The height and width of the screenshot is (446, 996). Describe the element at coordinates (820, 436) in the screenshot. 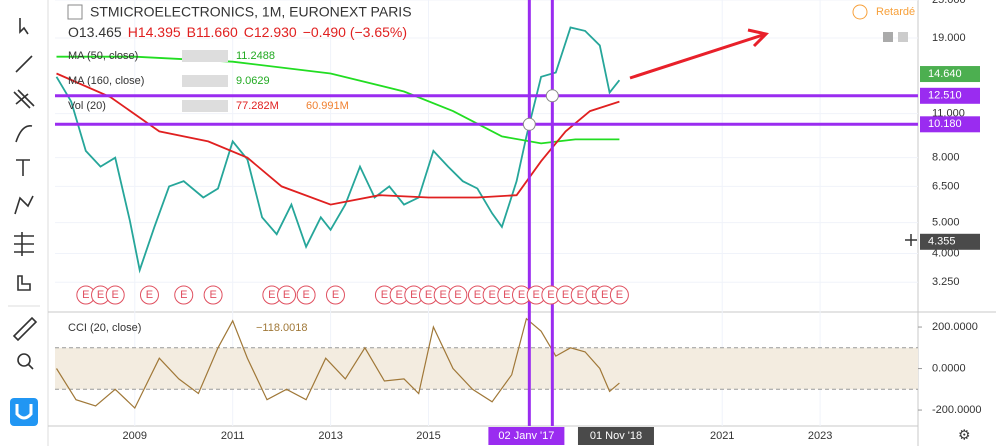

I see `x-tick-label: 2023` at that location.